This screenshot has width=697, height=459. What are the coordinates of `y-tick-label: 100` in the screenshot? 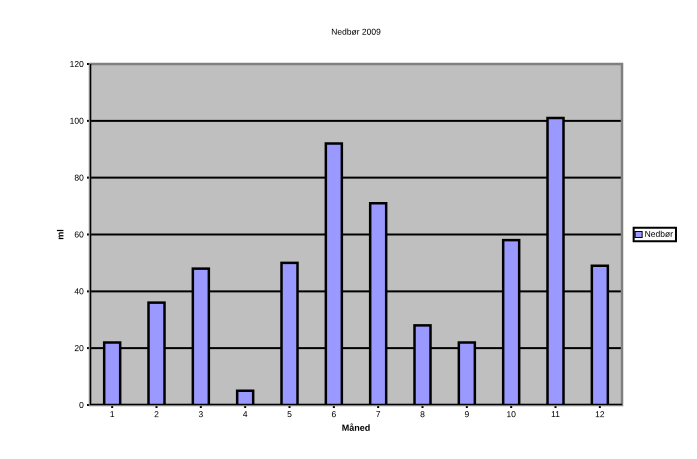 It's located at (77, 121).